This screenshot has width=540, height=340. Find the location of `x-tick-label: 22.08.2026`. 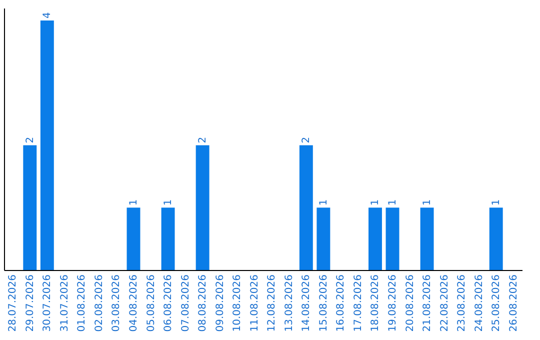

x-tick-label: 22.08.2026 is located at coordinates (444, 303).